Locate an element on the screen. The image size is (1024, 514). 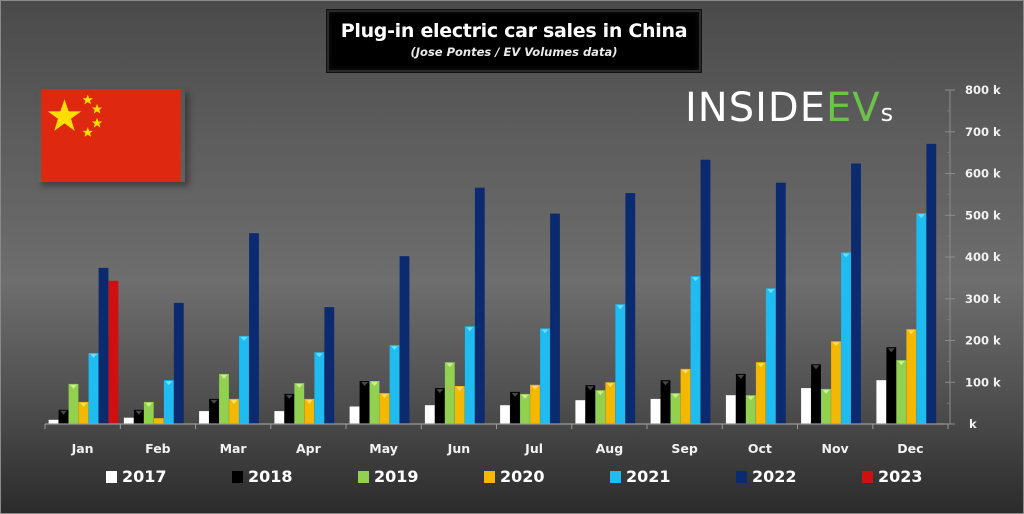
legend-swatch-2021 is located at coordinates (615, 476).